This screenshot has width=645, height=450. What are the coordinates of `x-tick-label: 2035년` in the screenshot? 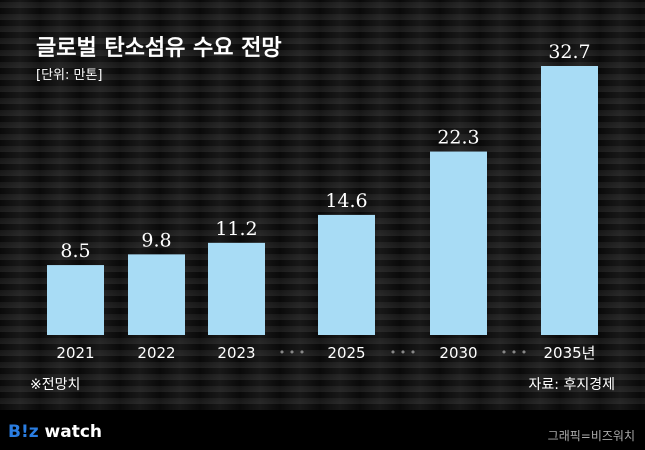 It's located at (570, 353).